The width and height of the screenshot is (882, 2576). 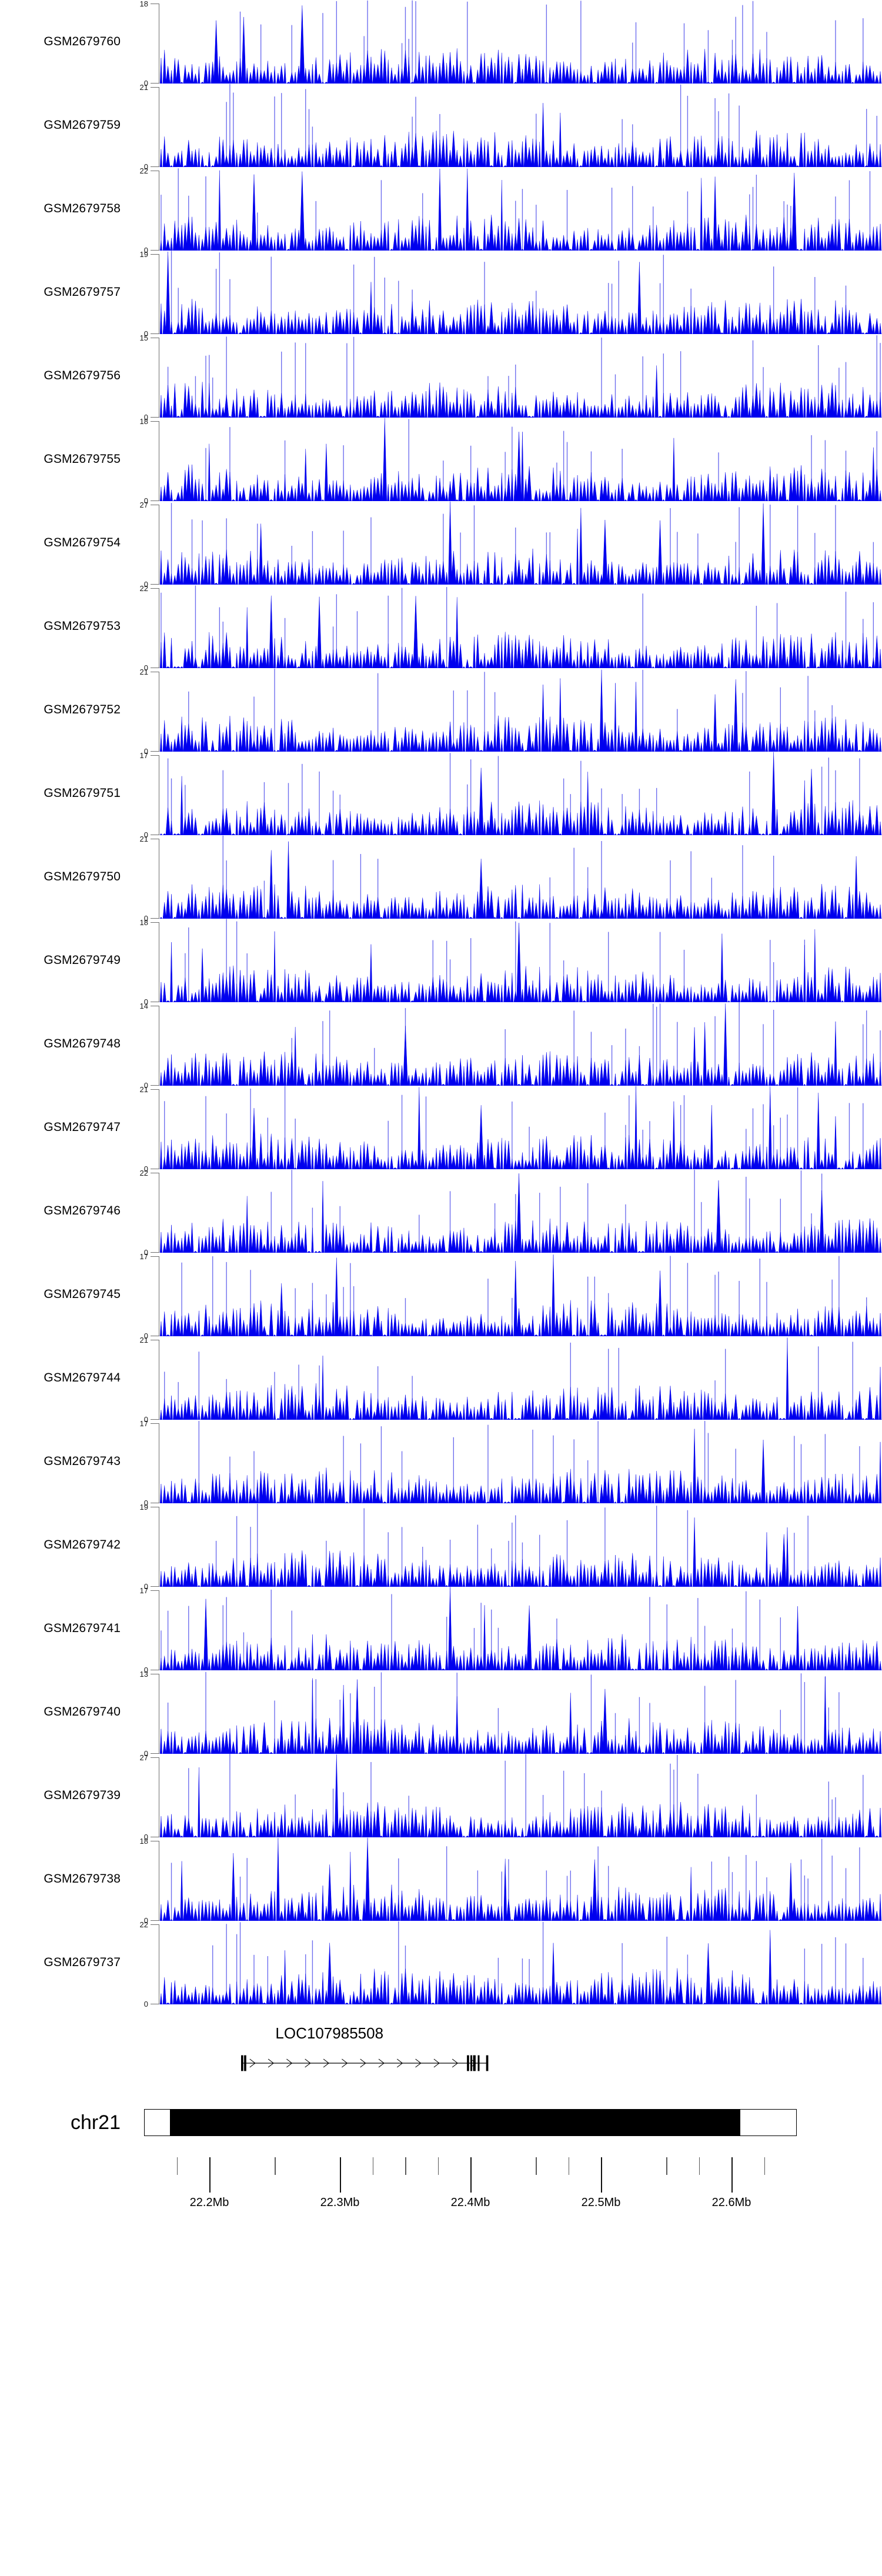 I want to click on ideogram-bar, so click(x=470, y=2122).